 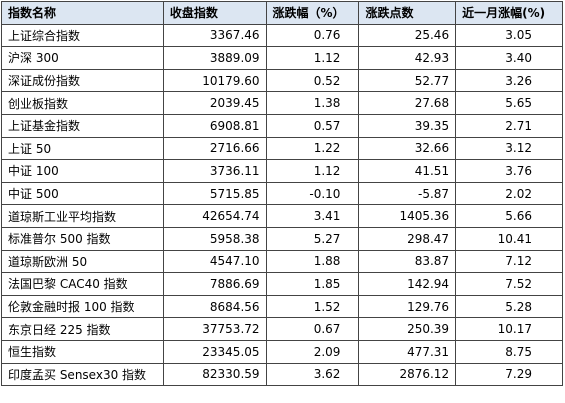 What do you see at coordinates (82, 261) in the screenshot?
I see `index-name: 道琼斯欧洲 50` at bounding box center [82, 261].